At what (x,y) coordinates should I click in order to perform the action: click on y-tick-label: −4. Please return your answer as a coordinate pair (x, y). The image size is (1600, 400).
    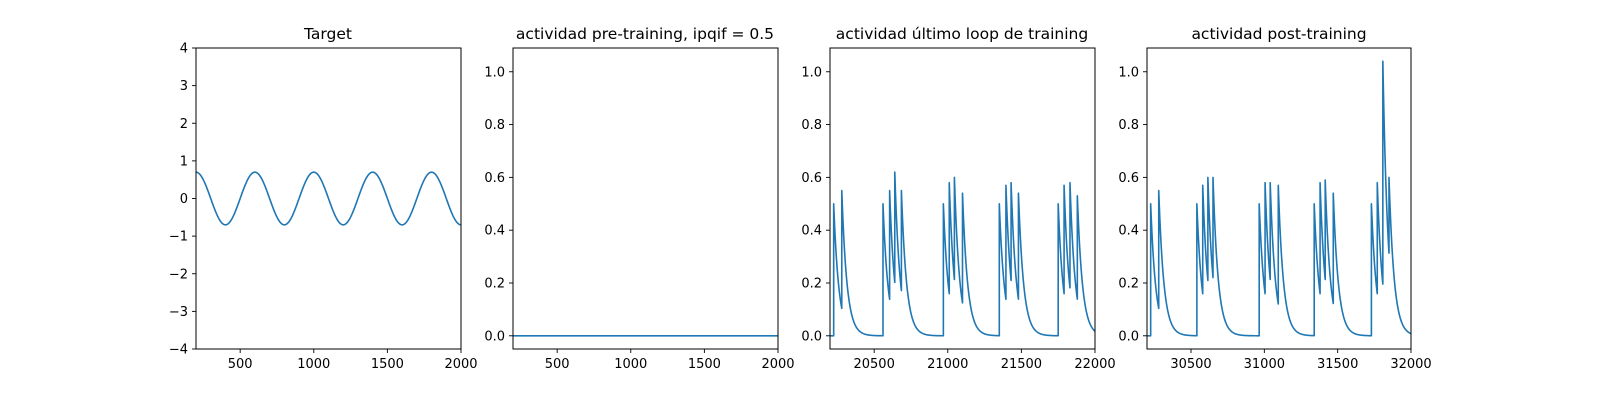
    Looking at the image, I should click on (178, 350).